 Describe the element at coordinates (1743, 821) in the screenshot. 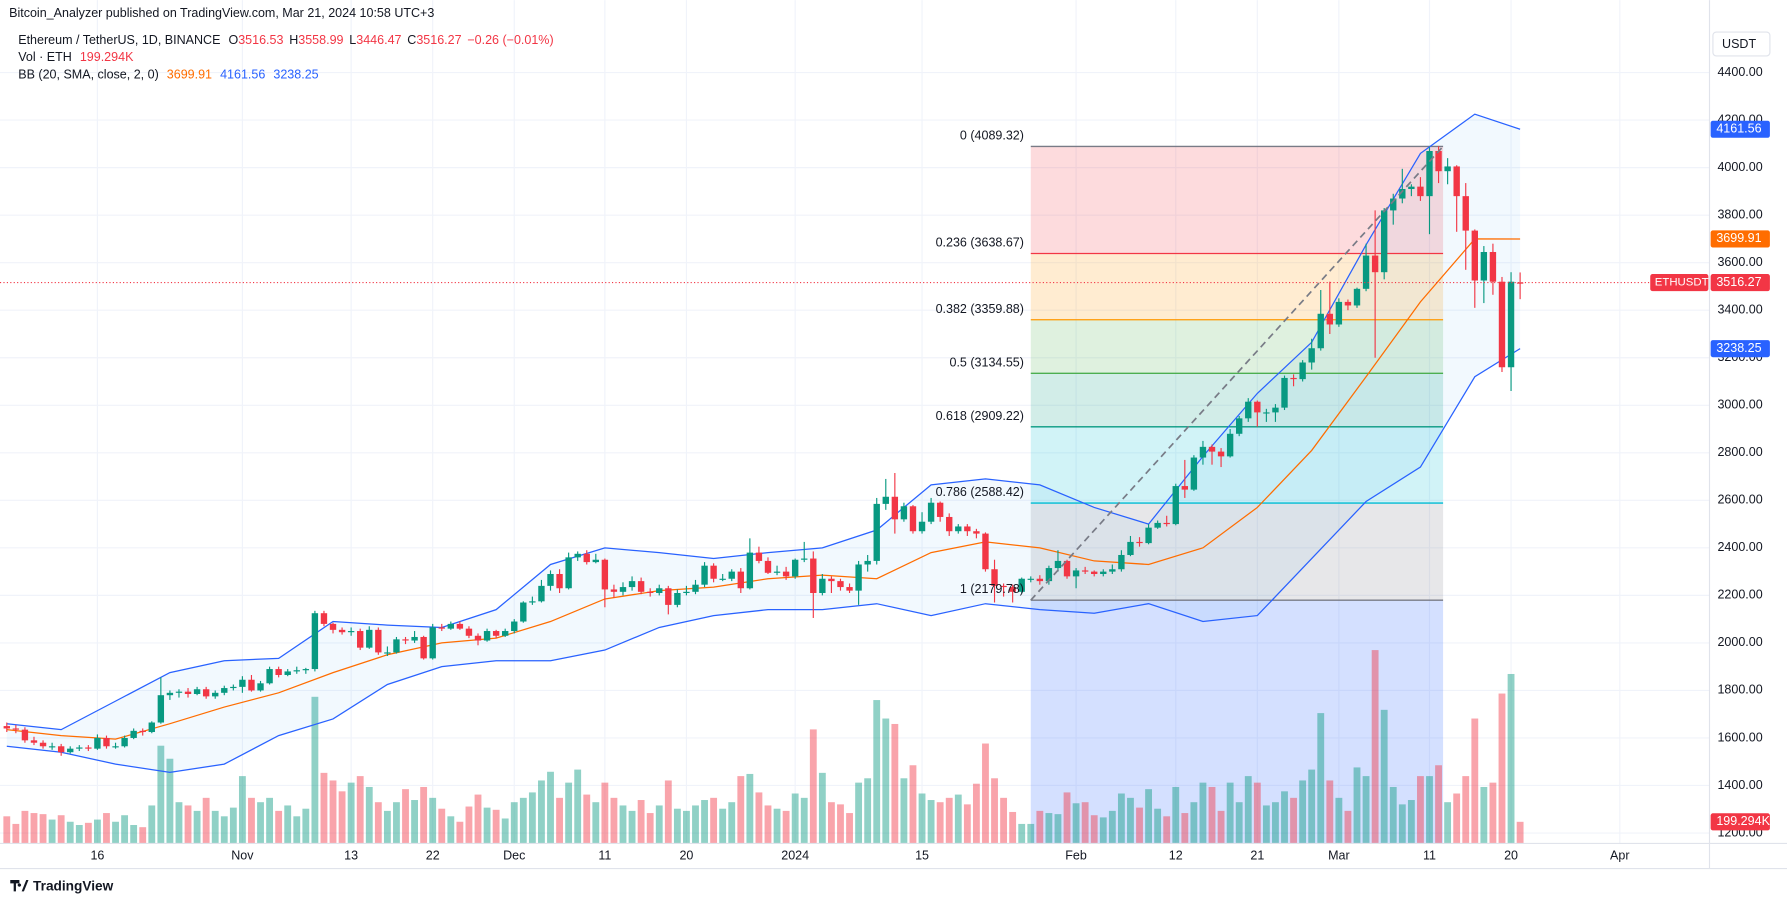

I see `axis-marker-label: 199.294K` at that location.